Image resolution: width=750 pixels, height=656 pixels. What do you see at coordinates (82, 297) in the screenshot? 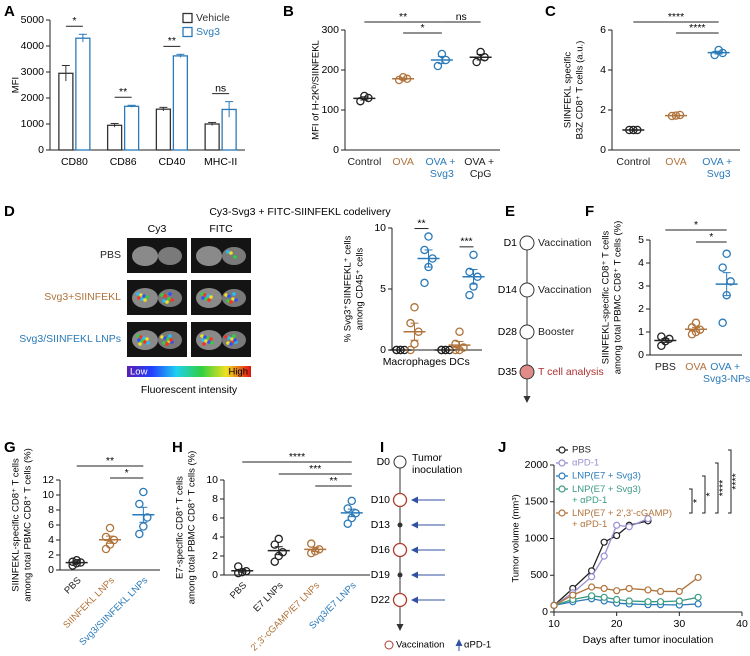
I see `row-label: Svg3+SIINFEKL` at bounding box center [82, 297].